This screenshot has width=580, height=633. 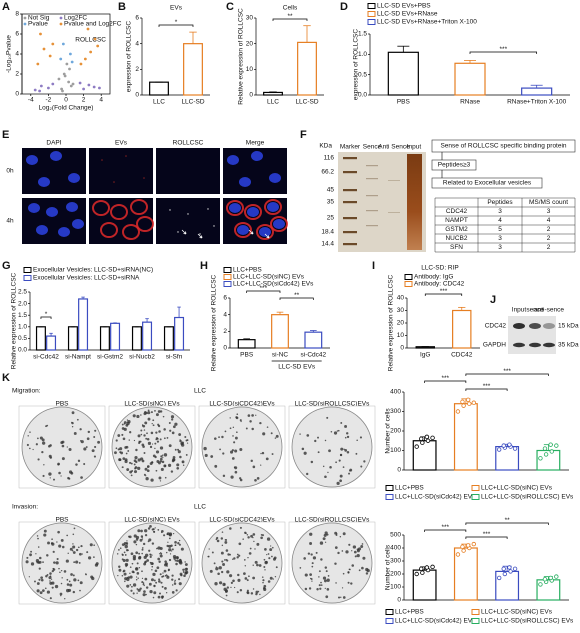 I want to click on column-label: LLC-SD(siCDC42)EVs, so click(x=242, y=520).